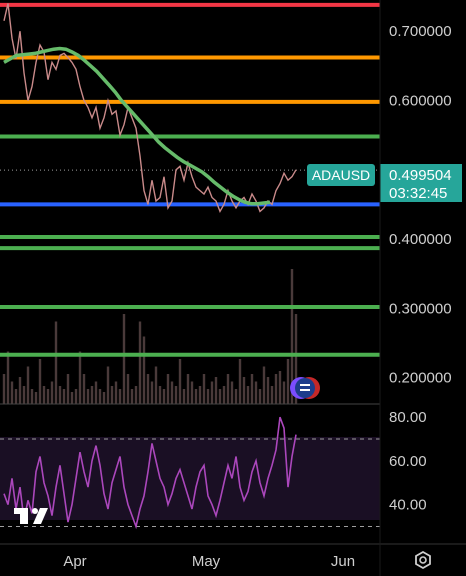  Describe the element at coordinates (206, 561) in the screenshot. I see `x-tick-may: May` at that location.